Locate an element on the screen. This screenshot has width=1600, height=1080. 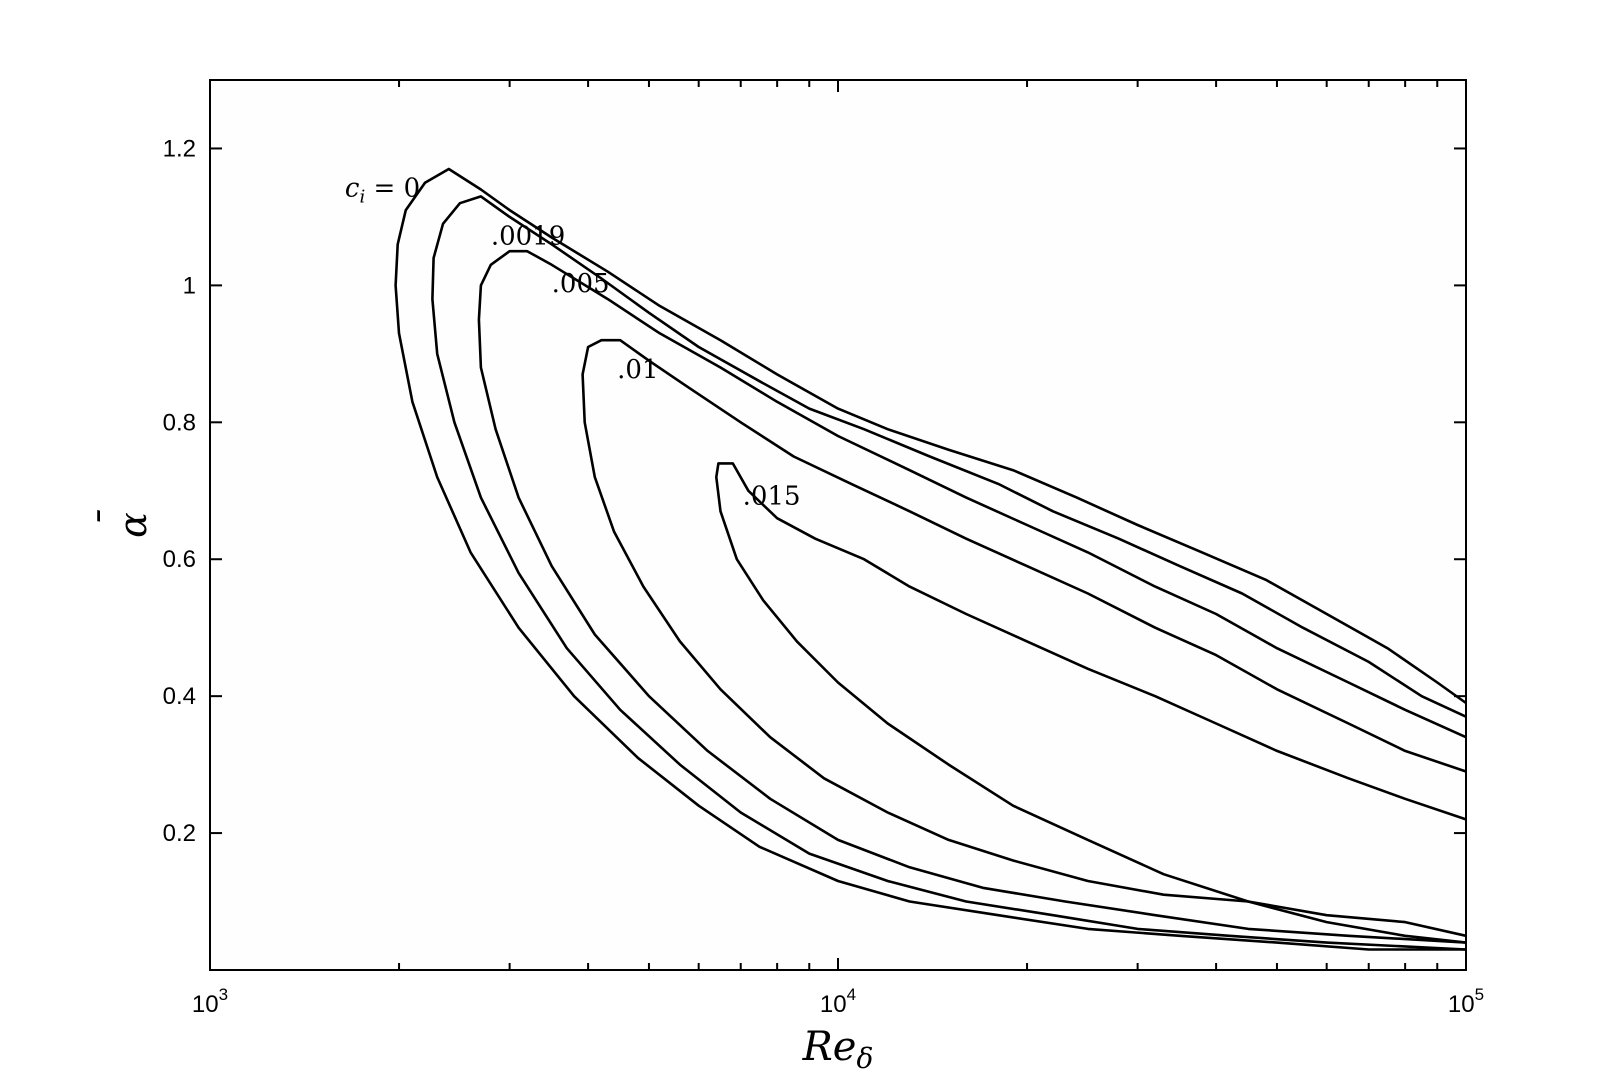
contour-labels: ci = 0 .0019 .005 .01 .015 is located at coordinates (573, 342).